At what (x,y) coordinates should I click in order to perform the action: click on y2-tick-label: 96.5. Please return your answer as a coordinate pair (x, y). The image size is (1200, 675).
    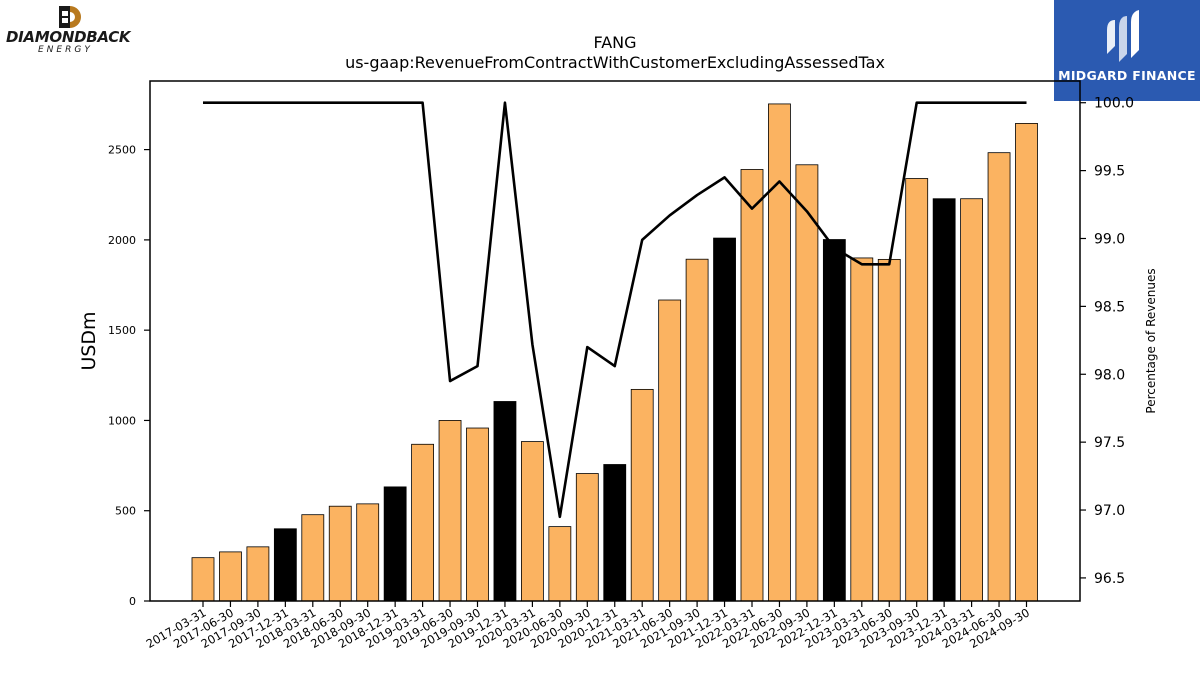
    Looking at the image, I should click on (1109, 579).